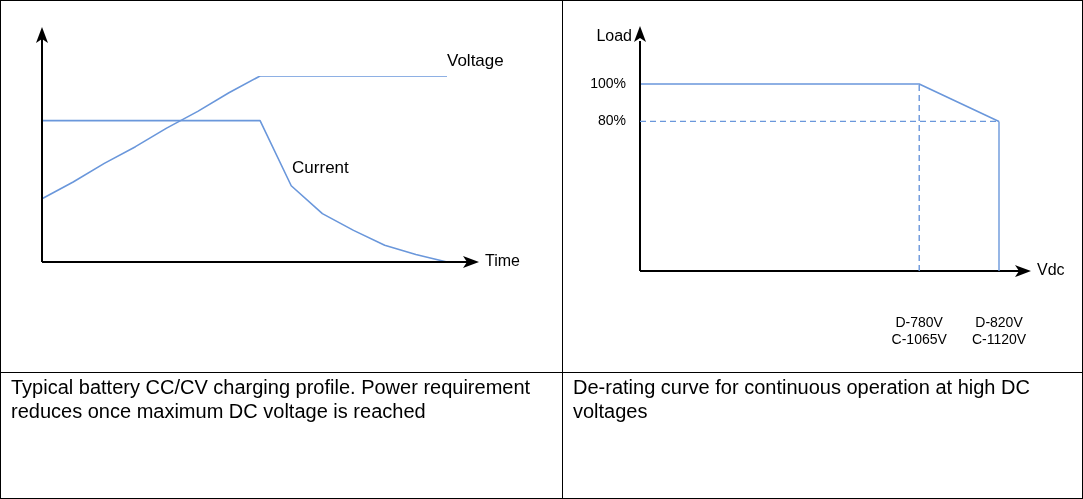 The height and width of the screenshot is (499, 1083). I want to click on x-axis-title: Vdc, so click(1051, 270).